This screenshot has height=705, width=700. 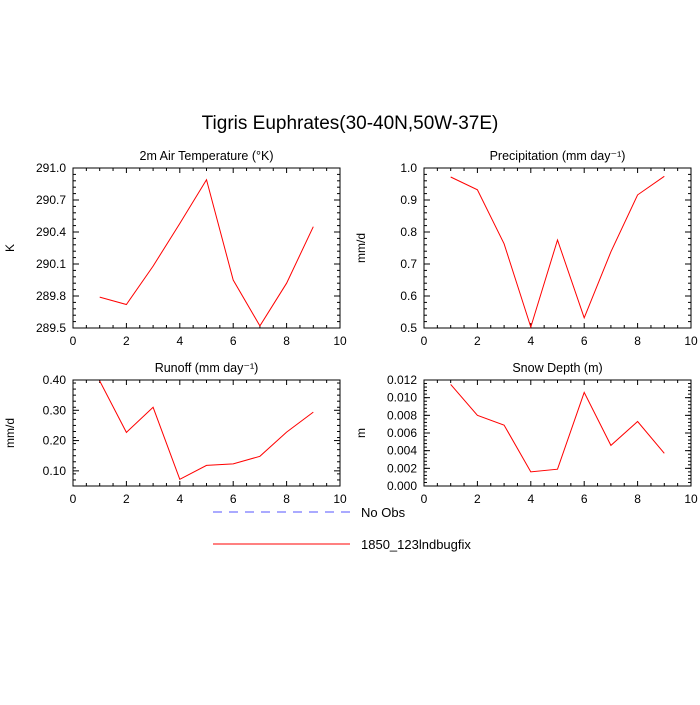 What do you see at coordinates (402, 486) in the screenshot?
I see `y-tick-label: 0.000` at bounding box center [402, 486].